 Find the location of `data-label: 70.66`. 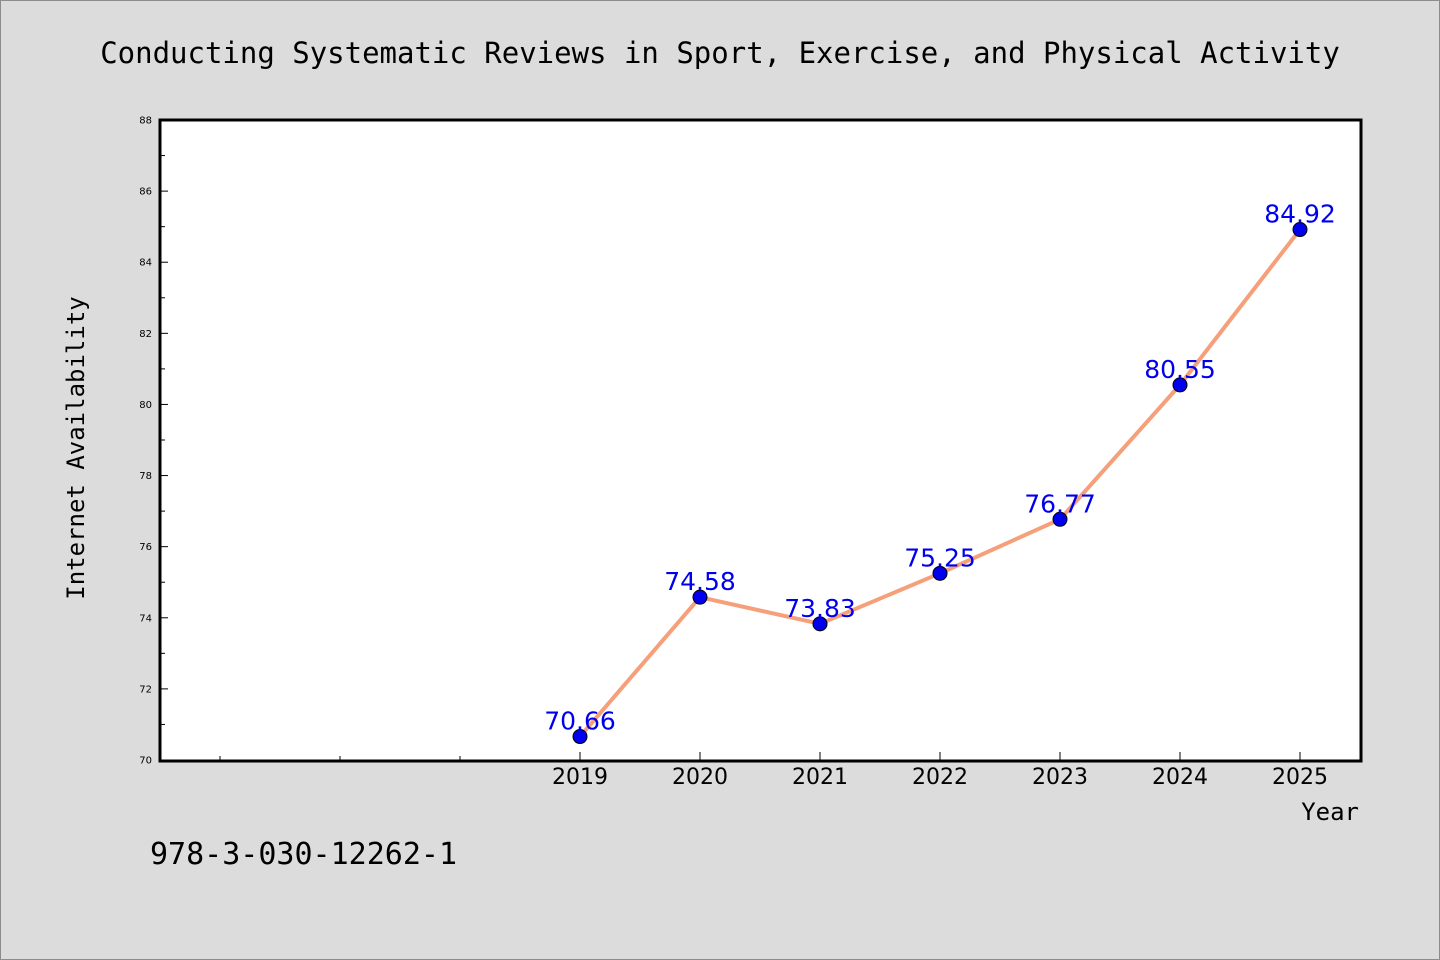

data-label: 70.66 is located at coordinates (580, 721).